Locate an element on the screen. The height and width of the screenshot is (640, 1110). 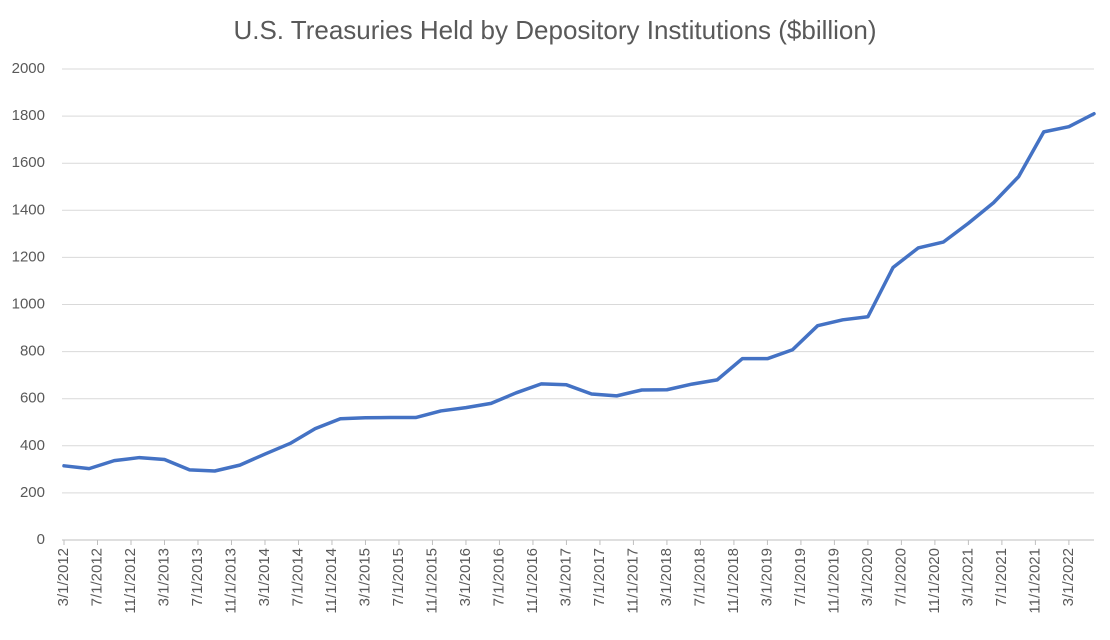
x-tick-label: 11/1/2017 is located at coordinates (632, 581).